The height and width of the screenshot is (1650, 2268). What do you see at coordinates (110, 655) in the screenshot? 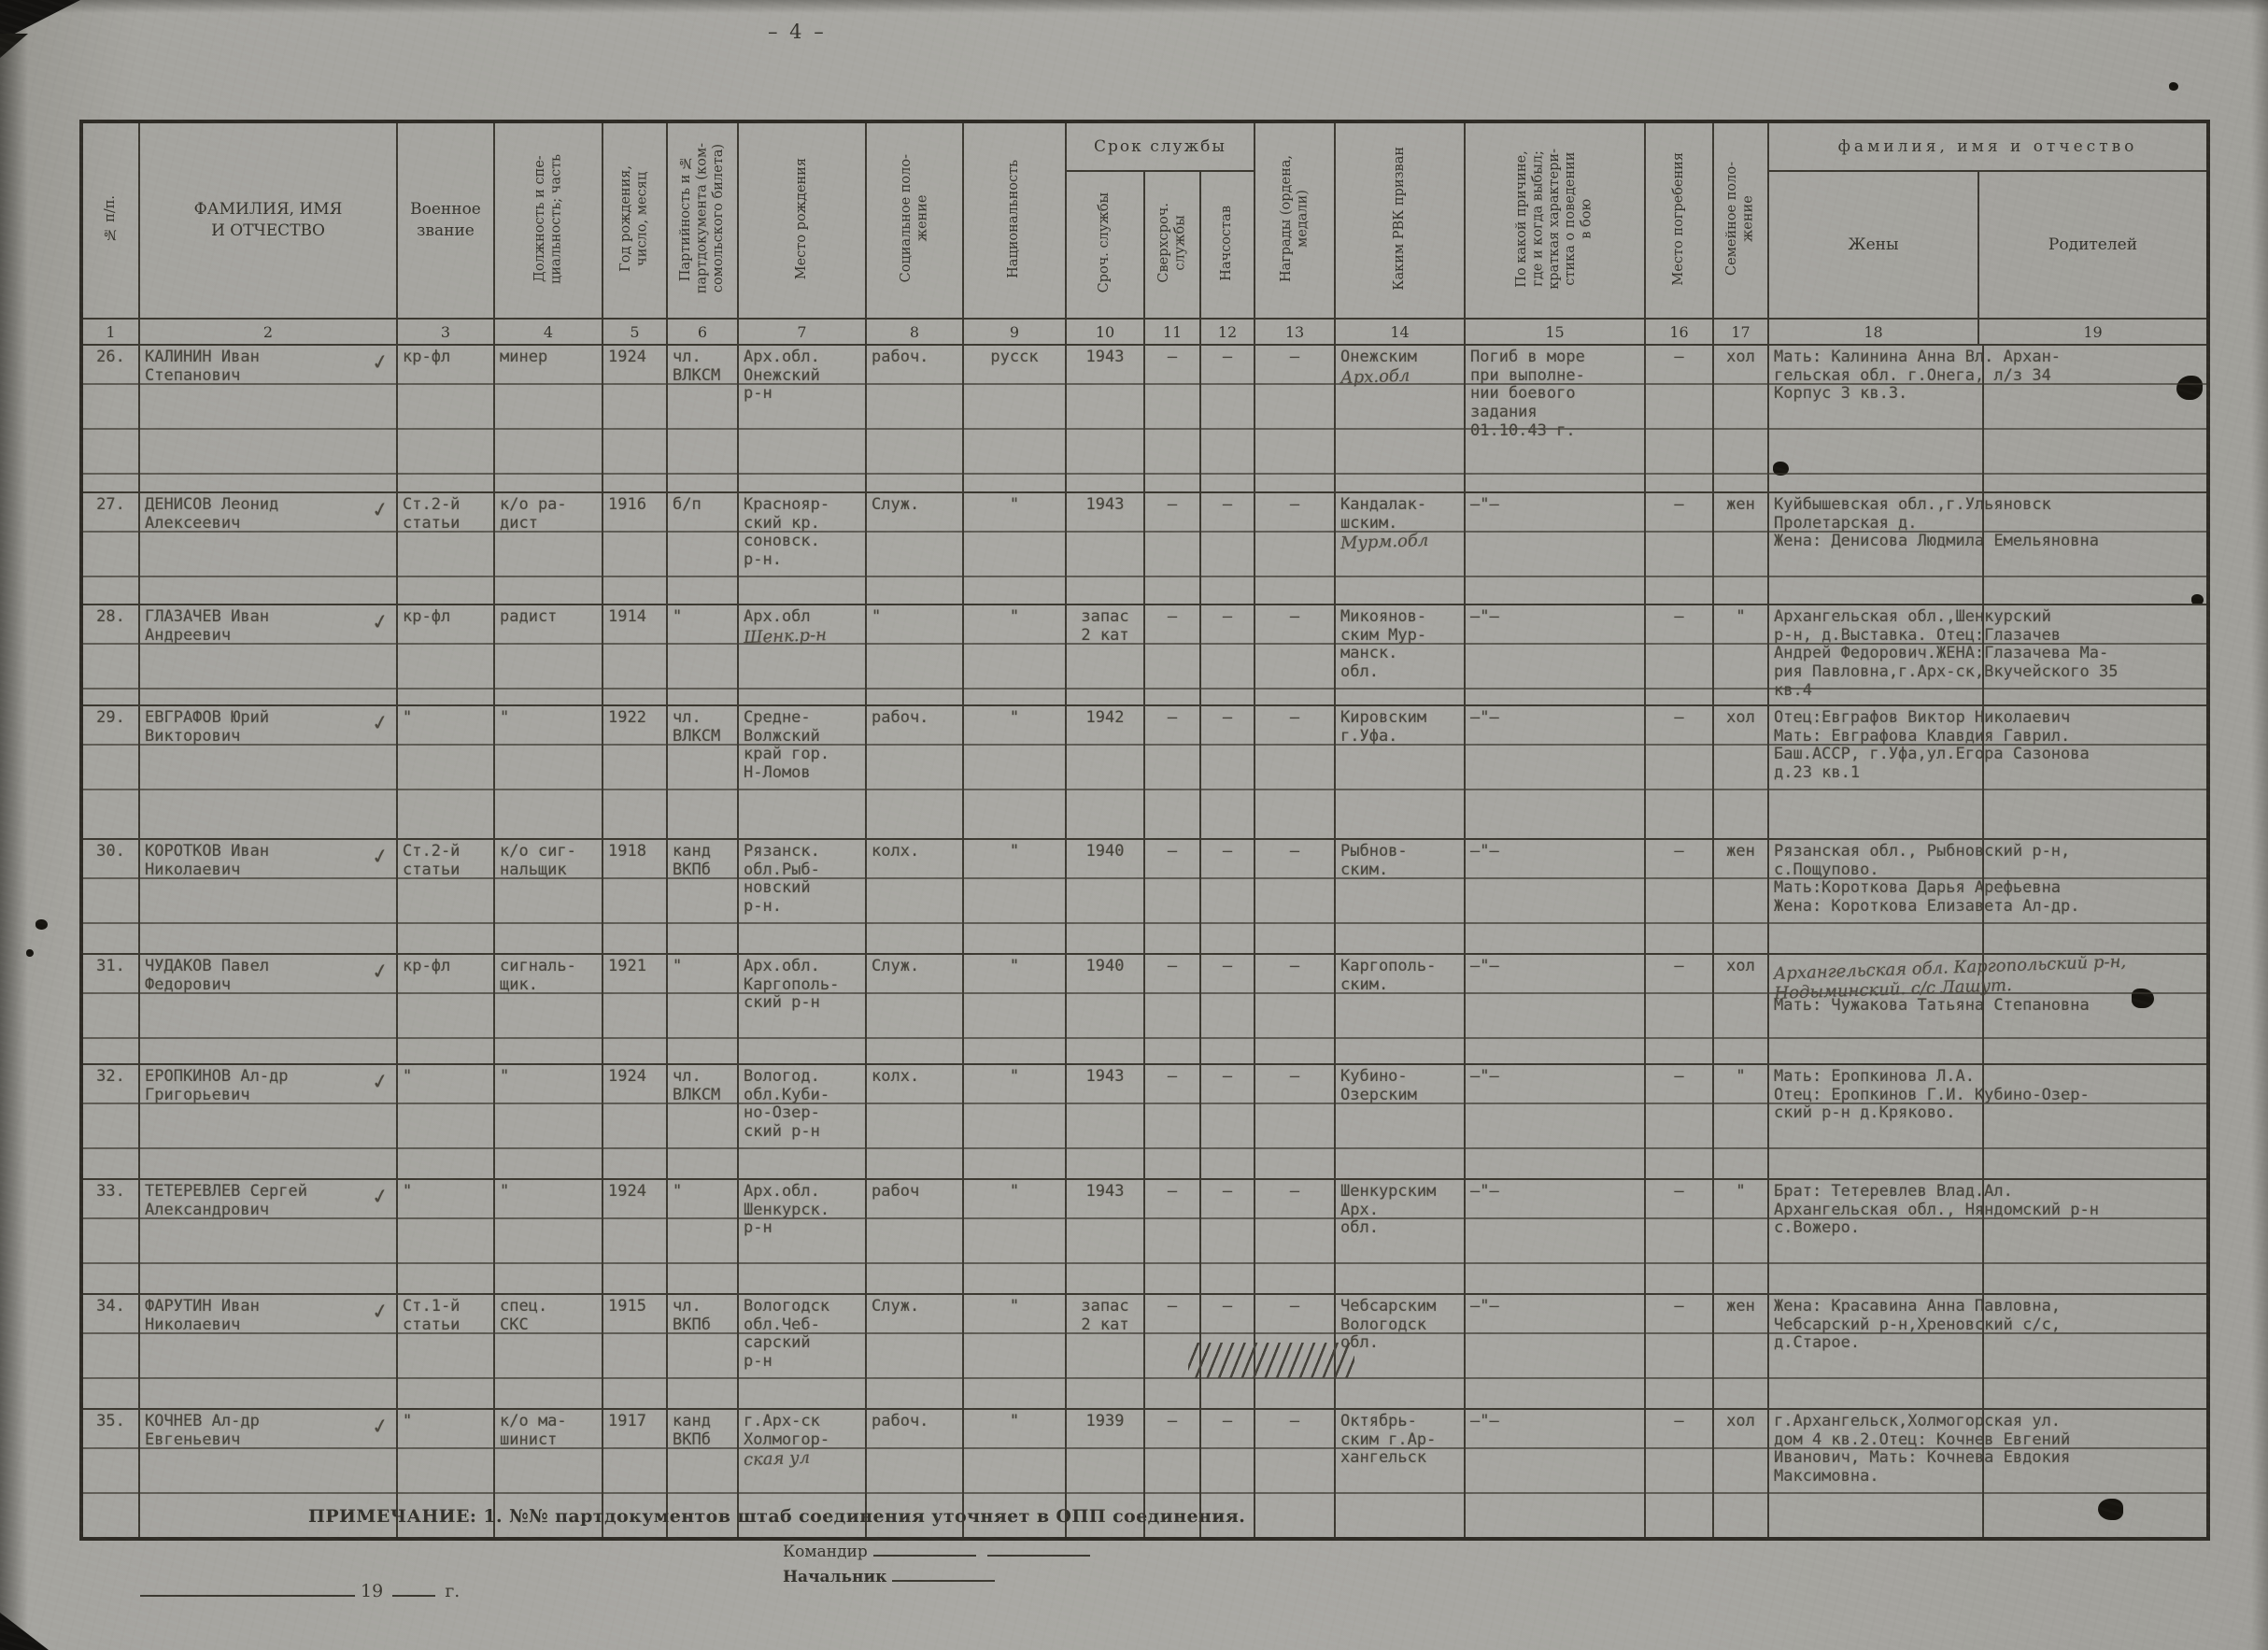
I see `row-number-cell: 28.` at bounding box center [110, 655].